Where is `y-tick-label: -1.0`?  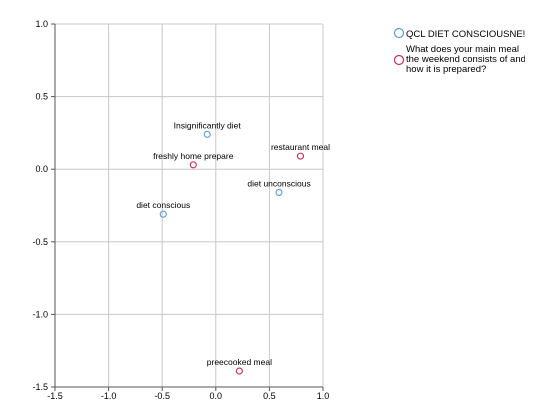
y-tick-label: -1.0 is located at coordinates (40, 314).